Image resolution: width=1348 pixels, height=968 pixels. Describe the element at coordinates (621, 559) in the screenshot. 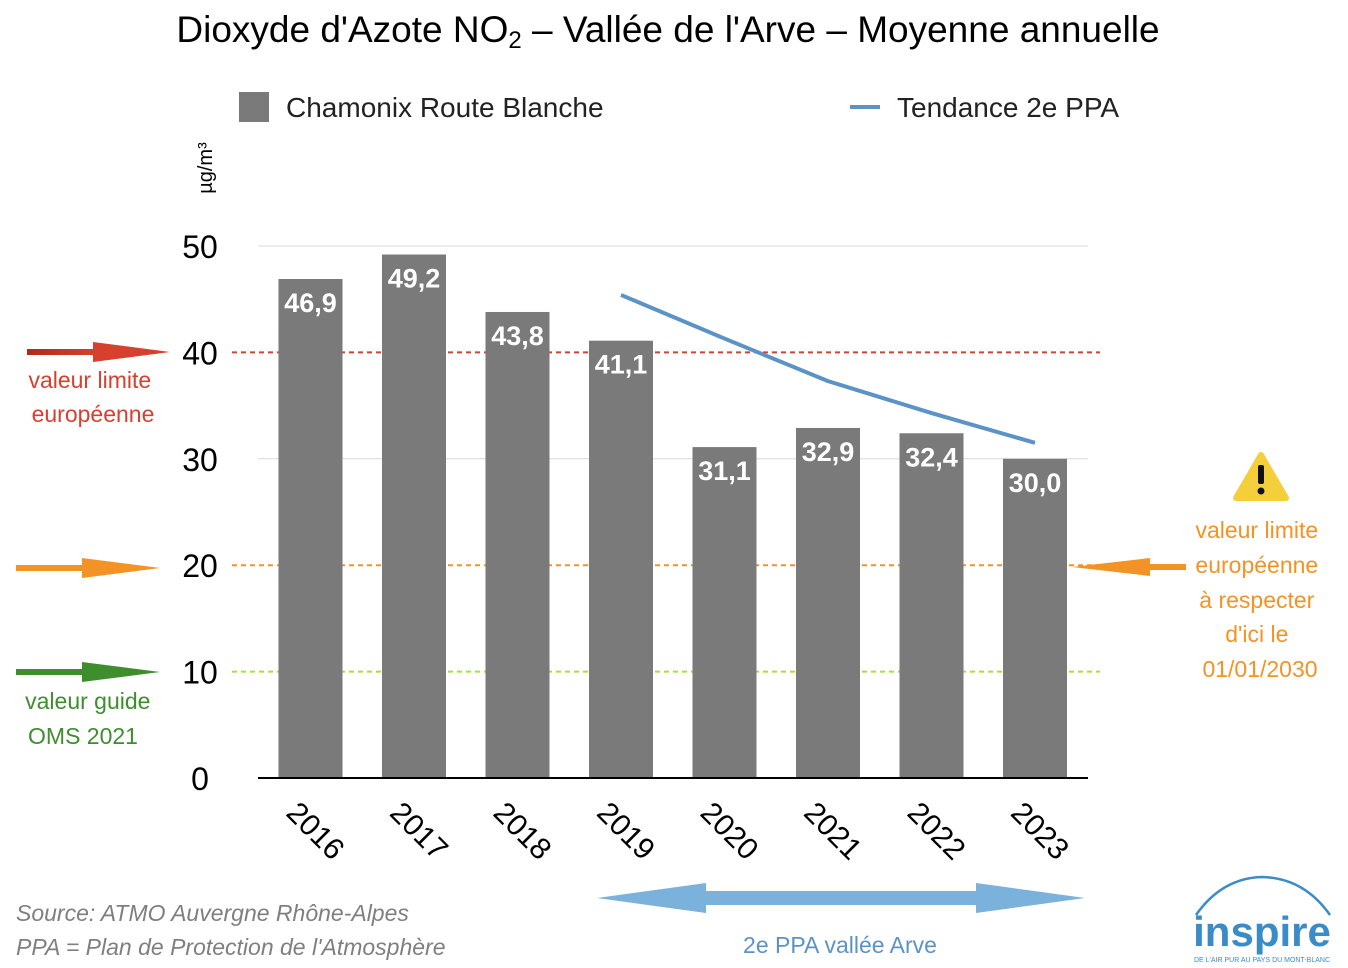

I see `bar-2019` at that location.